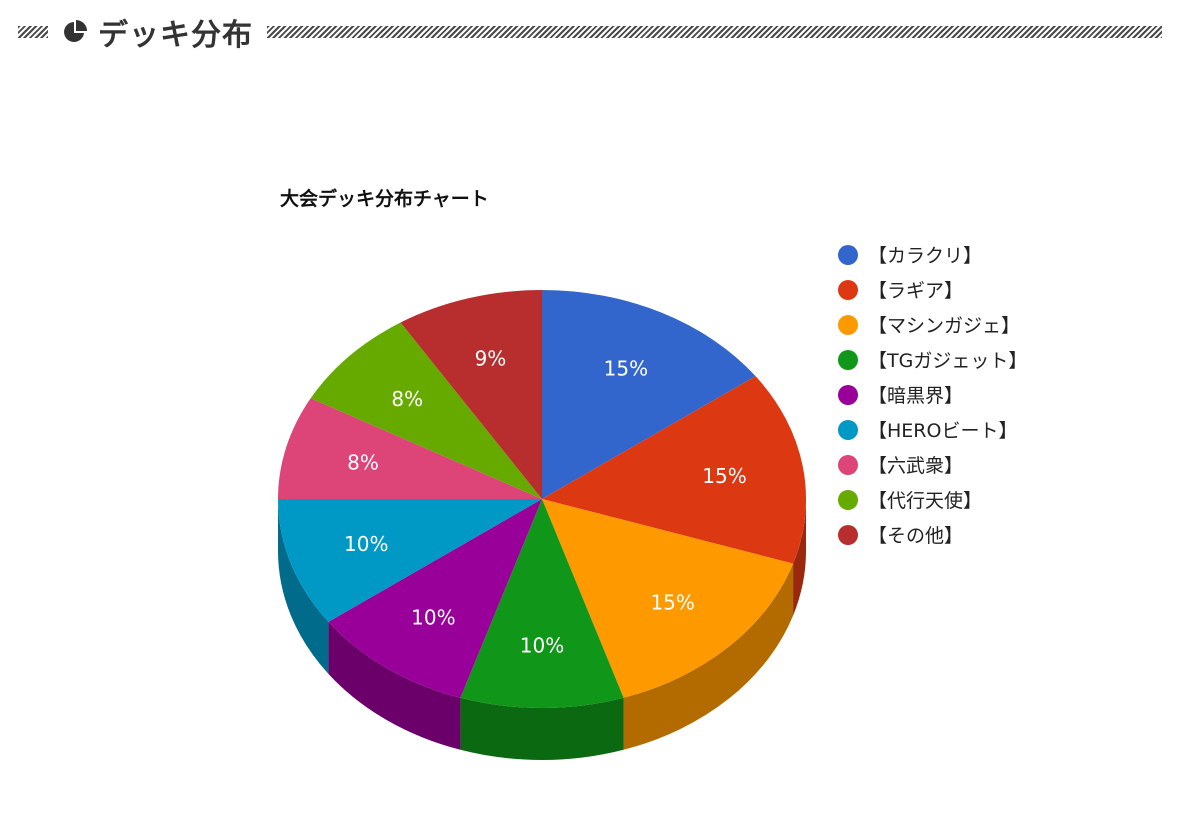 The width and height of the screenshot is (1200, 814). I want to click on section-header: デッキ分布, so click(590, 32).